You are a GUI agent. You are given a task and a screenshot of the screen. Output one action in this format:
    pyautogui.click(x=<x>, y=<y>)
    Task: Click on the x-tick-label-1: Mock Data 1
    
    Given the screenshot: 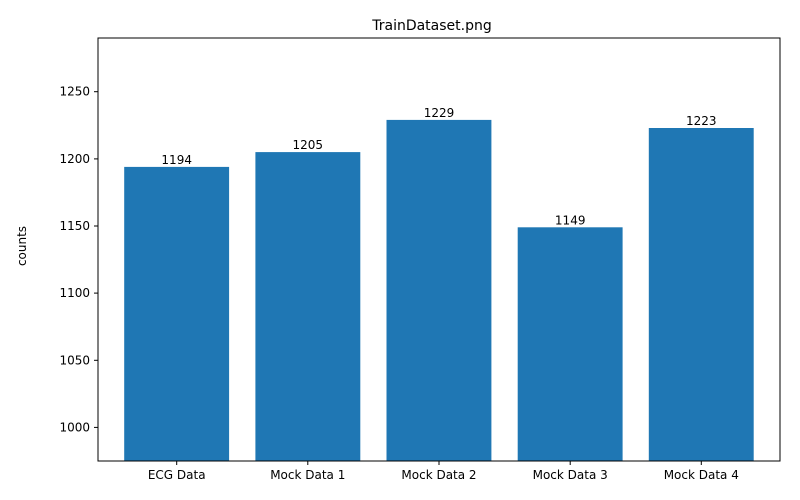 What is the action you would take?
    pyautogui.click(x=307, y=475)
    